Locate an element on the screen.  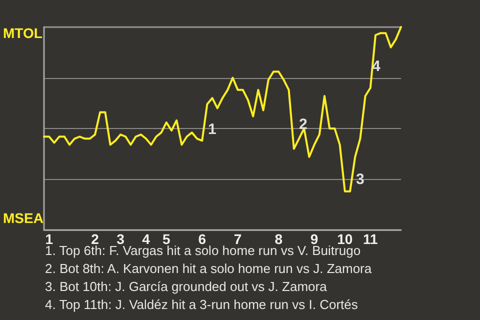
text: 4. Top 11th: J. Valdéz hit a 3-run home run vs I. Cortés is located at coordinates (201, 304).